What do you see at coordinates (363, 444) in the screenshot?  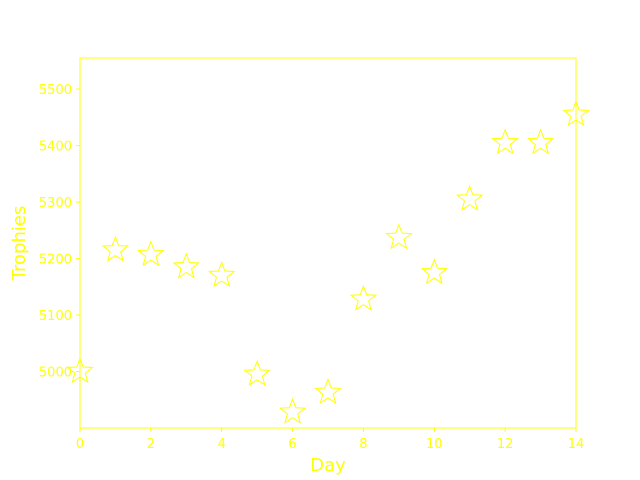 I see `x-tick-label: 8` at bounding box center [363, 444].